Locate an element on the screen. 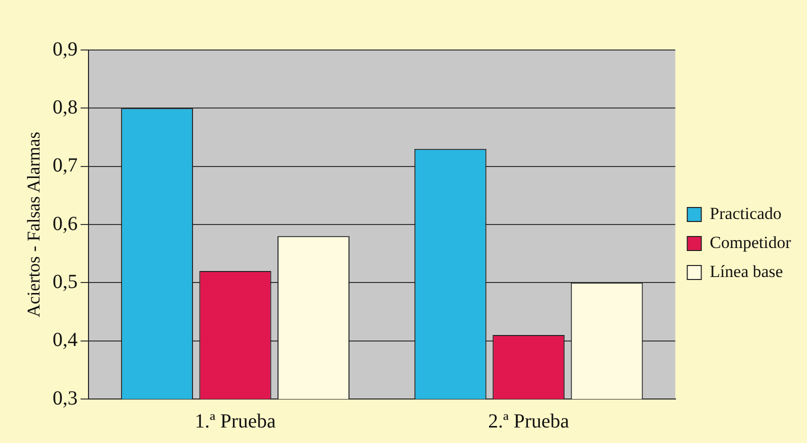 This screenshot has height=443, width=807. x-tick-label: 1.ª Prueba is located at coordinates (235, 421).